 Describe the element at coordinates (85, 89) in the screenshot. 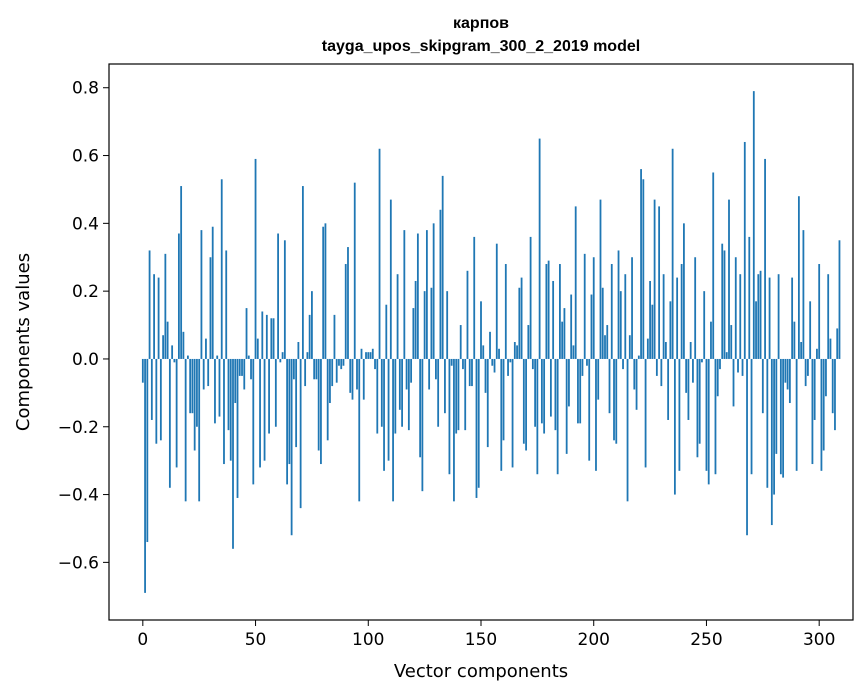

I see `y-tick-label: 0.8` at that location.